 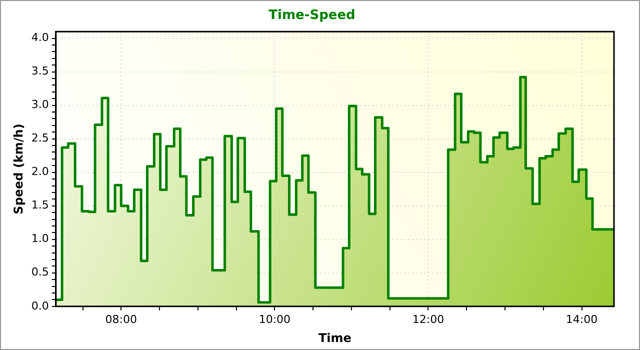 I want to click on y-tick-label: 0.0, so click(x=40, y=305).